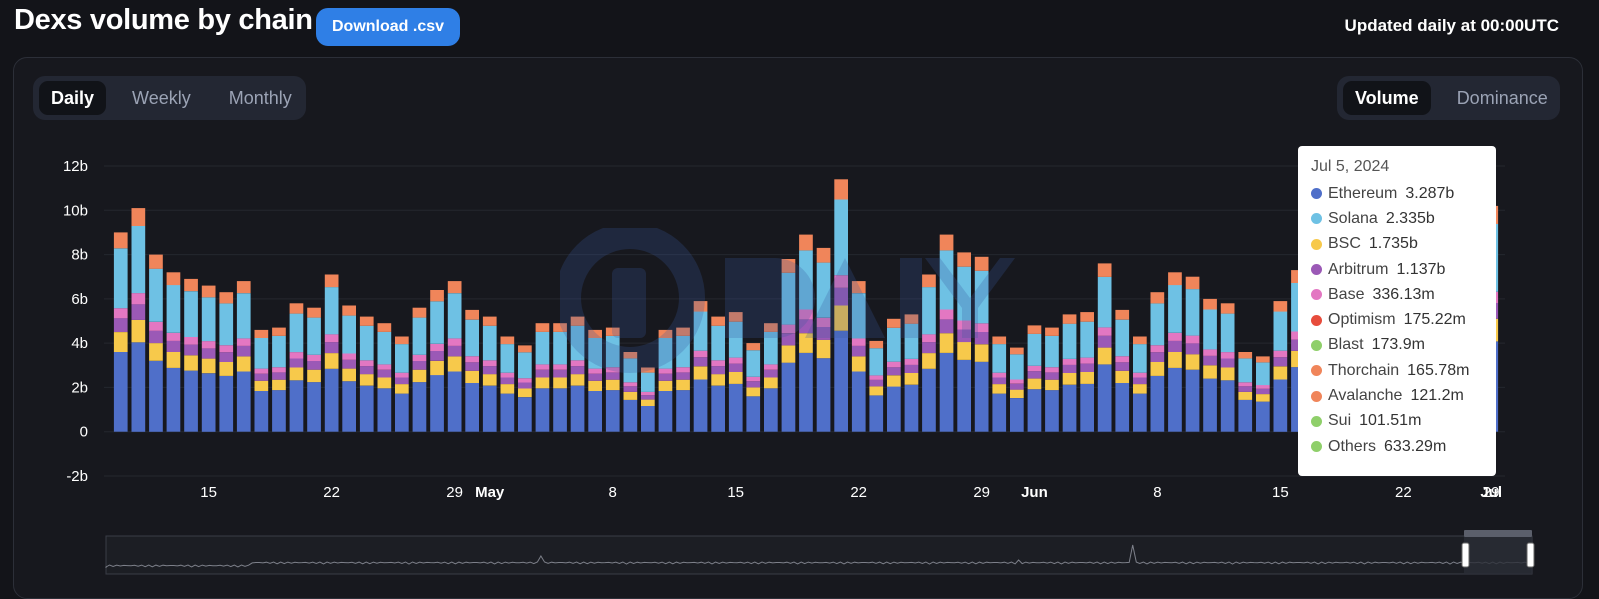  Describe the element at coordinates (1387, 98) in the screenshot. I see `tab-volume: Volume` at that location.